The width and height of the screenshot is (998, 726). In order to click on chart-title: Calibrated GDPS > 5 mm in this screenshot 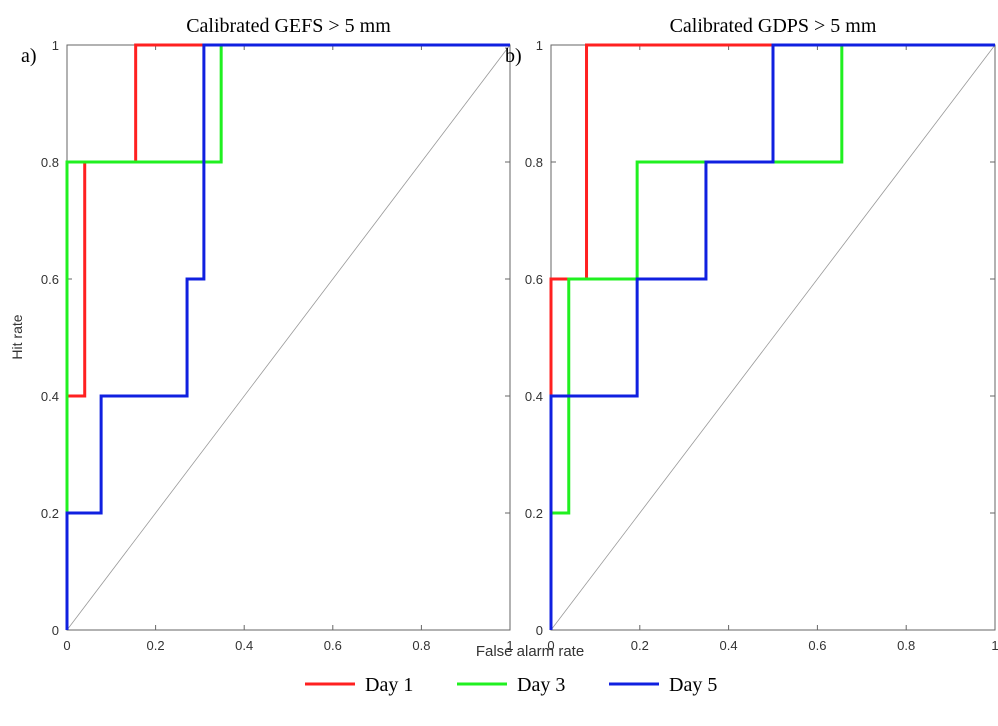, I will do `click(773, 26)`.